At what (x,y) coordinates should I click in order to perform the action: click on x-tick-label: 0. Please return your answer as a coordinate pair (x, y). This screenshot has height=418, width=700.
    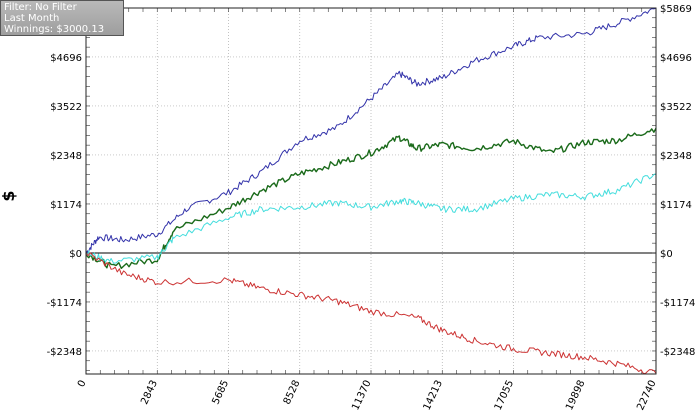
    Looking at the image, I should click on (82, 384).